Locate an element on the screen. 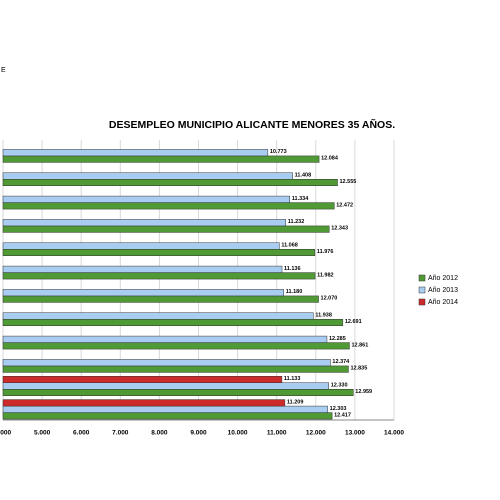  value-label: 11.068 is located at coordinates (289, 245).